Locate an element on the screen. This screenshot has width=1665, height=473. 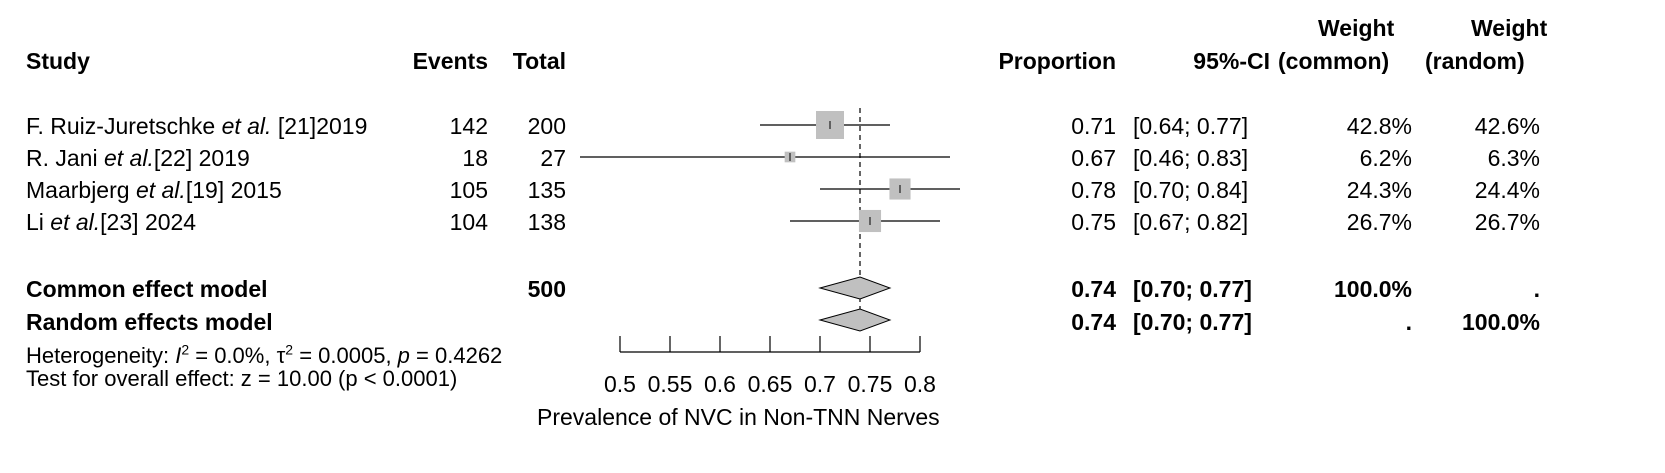
pooled-weight-common: . is located at coordinates (1408, 322).